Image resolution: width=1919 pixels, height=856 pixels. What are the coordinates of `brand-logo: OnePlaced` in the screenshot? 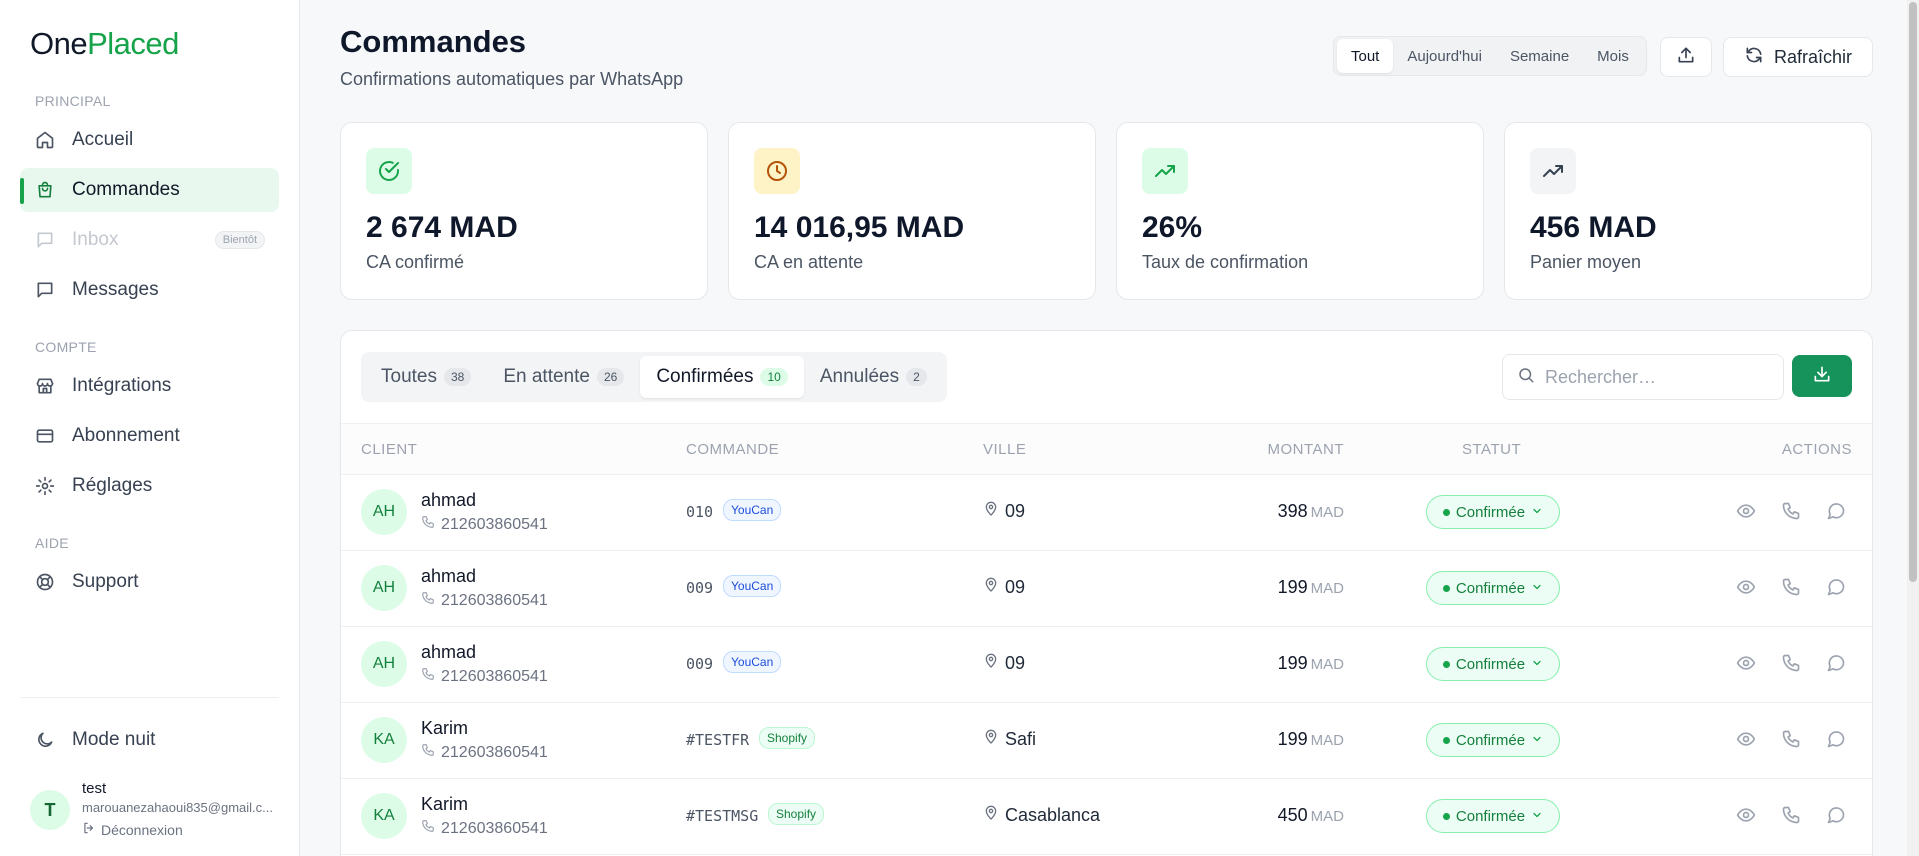 It's located at (104, 44).